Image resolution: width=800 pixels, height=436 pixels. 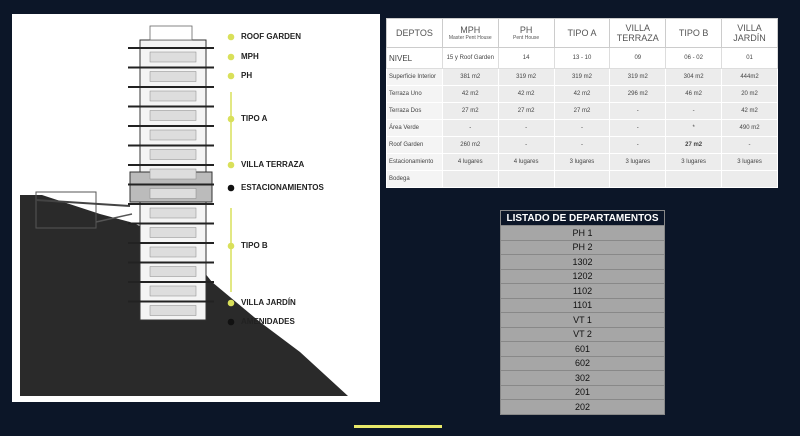 What do you see at coordinates (246, 75) in the screenshot?
I see `legend-label: PH` at bounding box center [246, 75].